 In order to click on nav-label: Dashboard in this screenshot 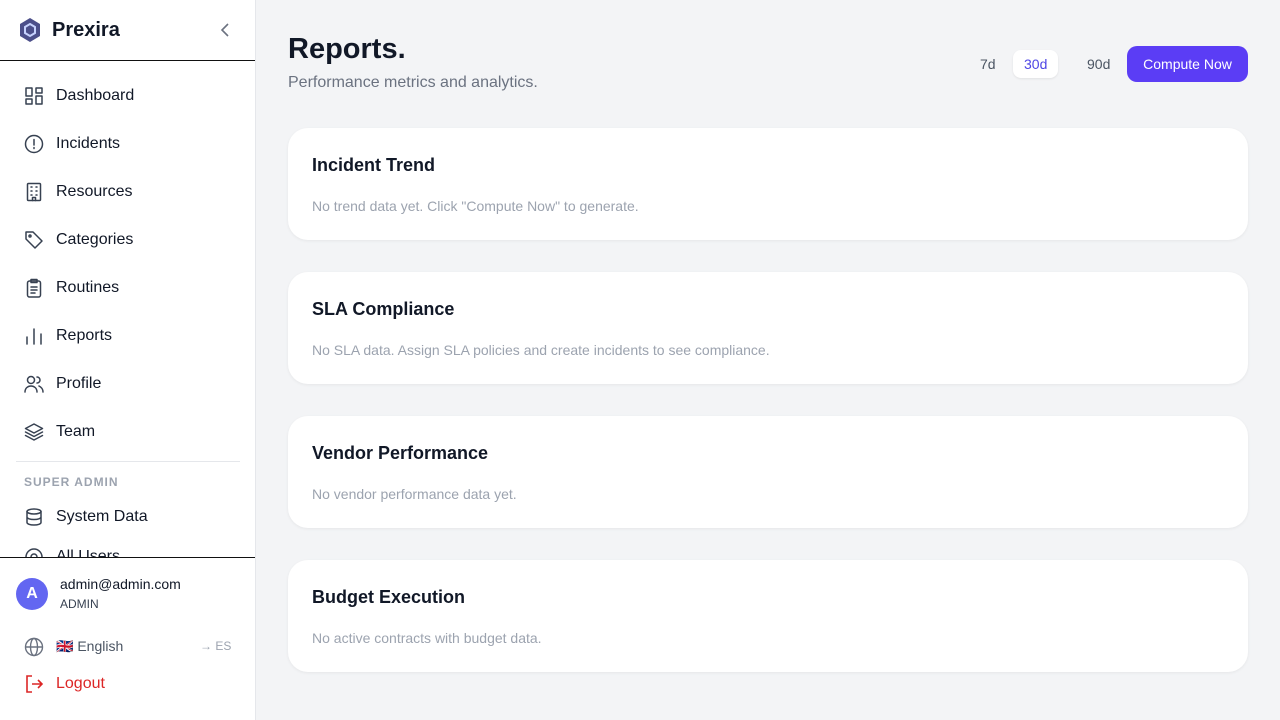, I will do `click(95, 95)`.